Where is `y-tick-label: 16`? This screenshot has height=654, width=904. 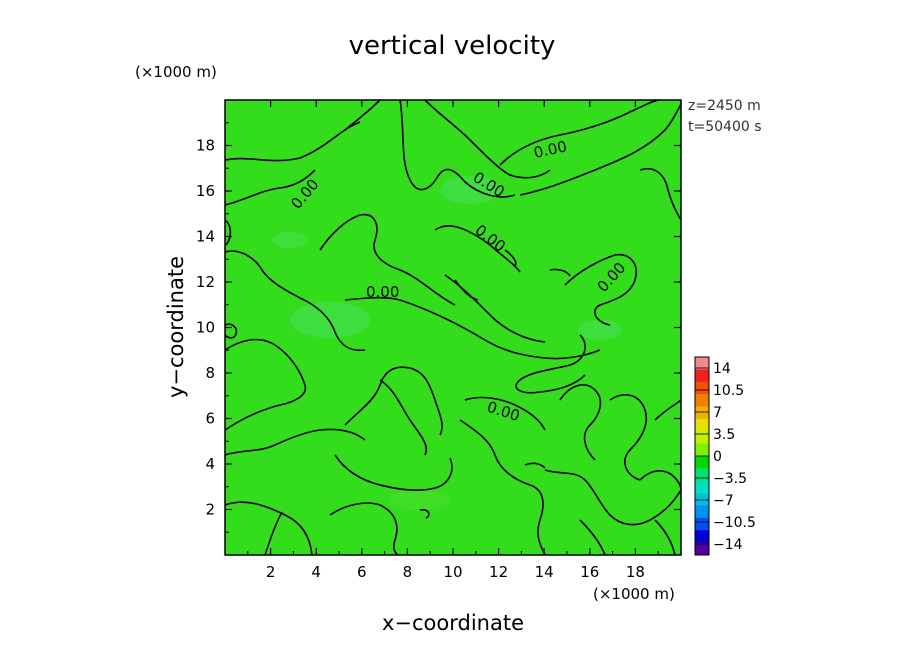
y-tick-label: 16 is located at coordinates (205, 191).